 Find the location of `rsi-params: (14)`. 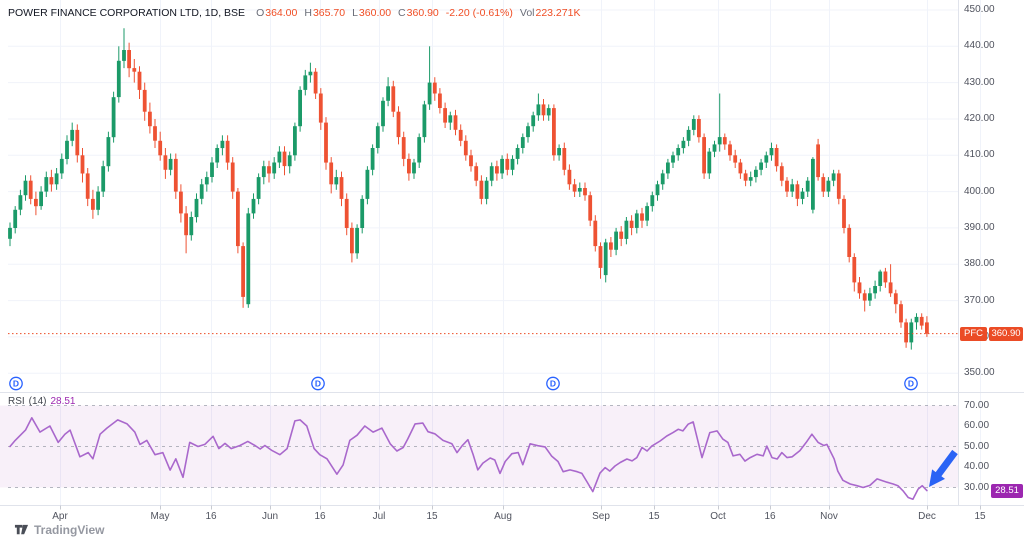

rsi-params: (14) is located at coordinates (37, 401).